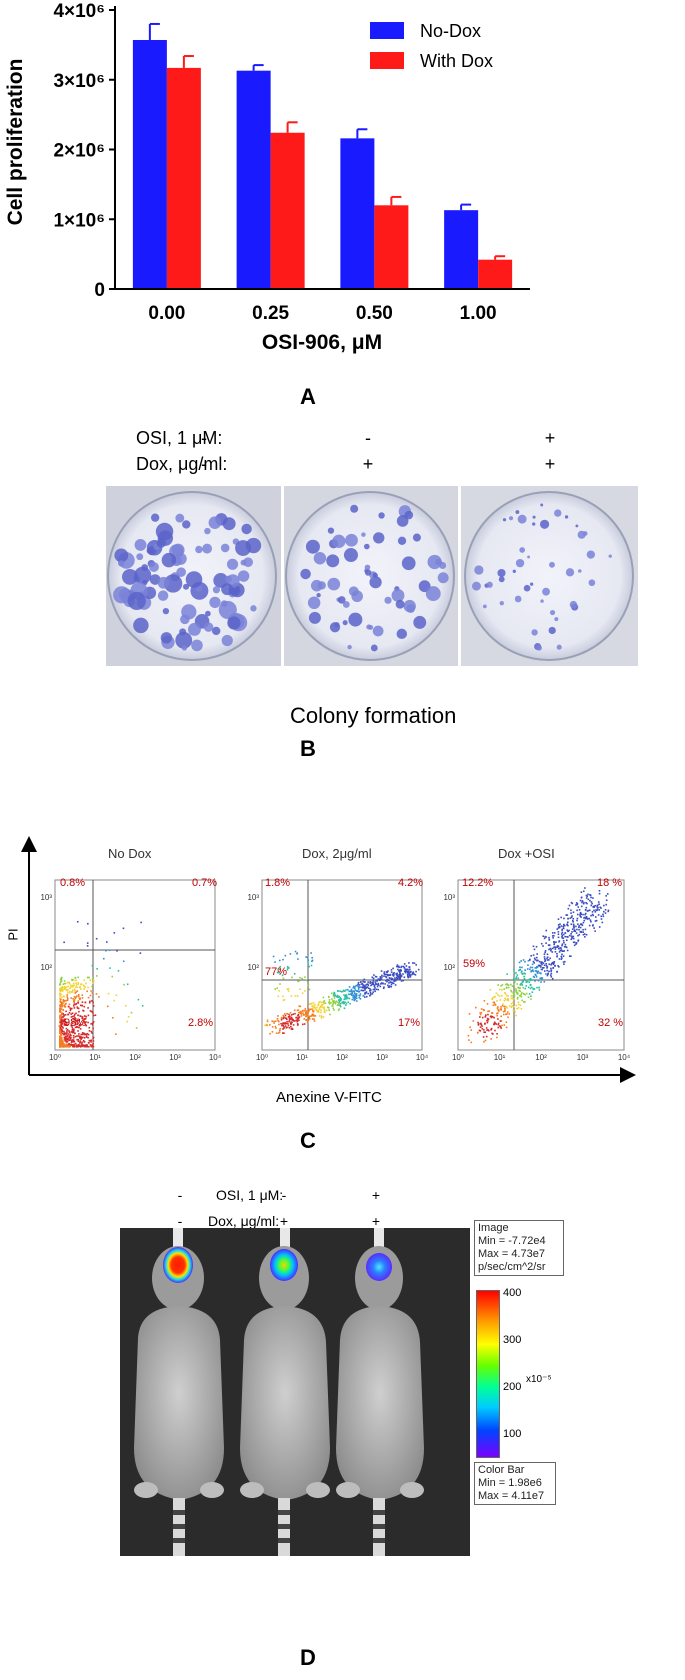 Image resolution: width=685 pixels, height=1680 pixels. I want to click on flow-title-3: Dox +OSI, so click(526, 853).